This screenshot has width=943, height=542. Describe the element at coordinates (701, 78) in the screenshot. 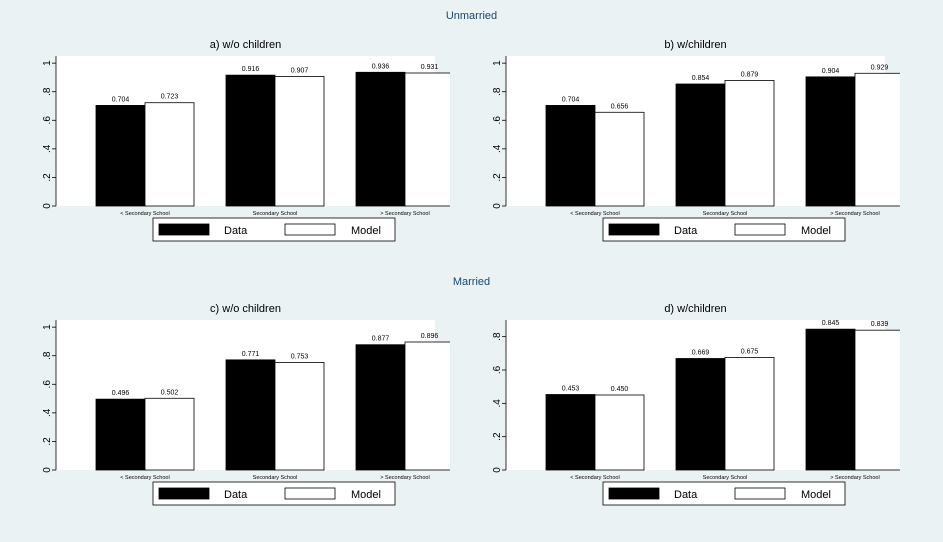

I see `bar-value-label: 0.854` at that location.